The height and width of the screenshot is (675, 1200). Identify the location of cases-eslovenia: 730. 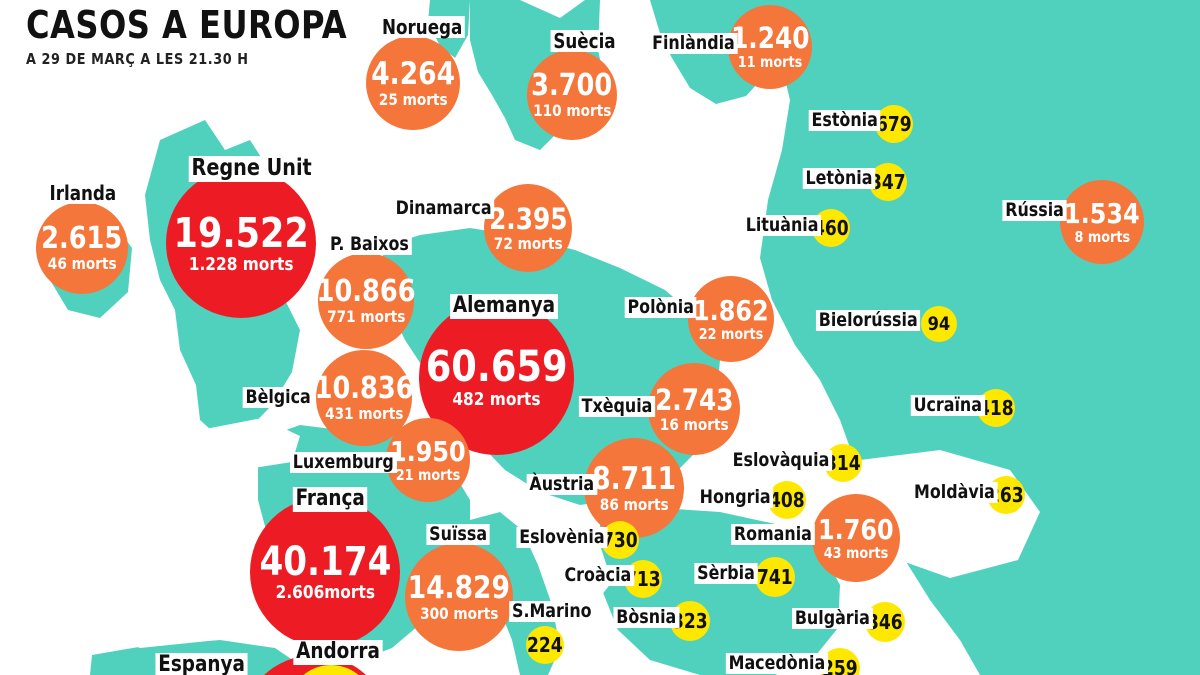
(620, 540).